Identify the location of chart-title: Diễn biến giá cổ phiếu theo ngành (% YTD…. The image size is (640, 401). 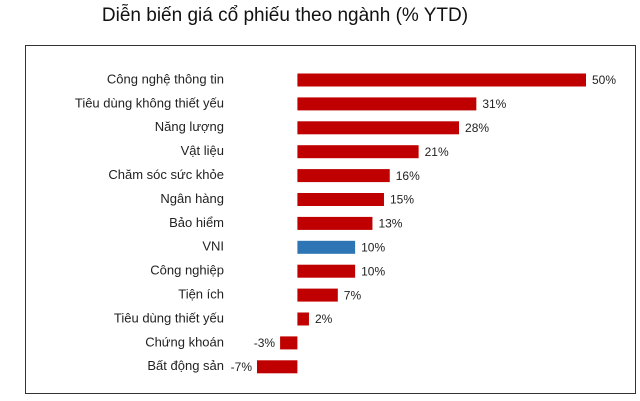
(285, 15).